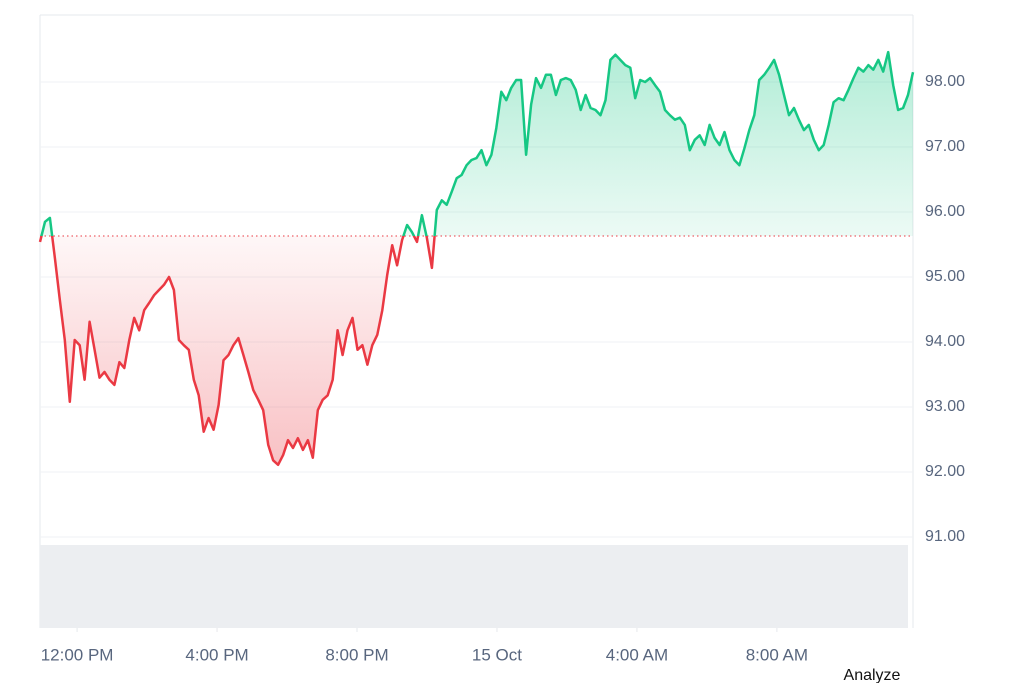 The width and height of the screenshot is (1024, 683). What do you see at coordinates (945, 406) in the screenshot?
I see `y-tick-label: 93.00` at bounding box center [945, 406].